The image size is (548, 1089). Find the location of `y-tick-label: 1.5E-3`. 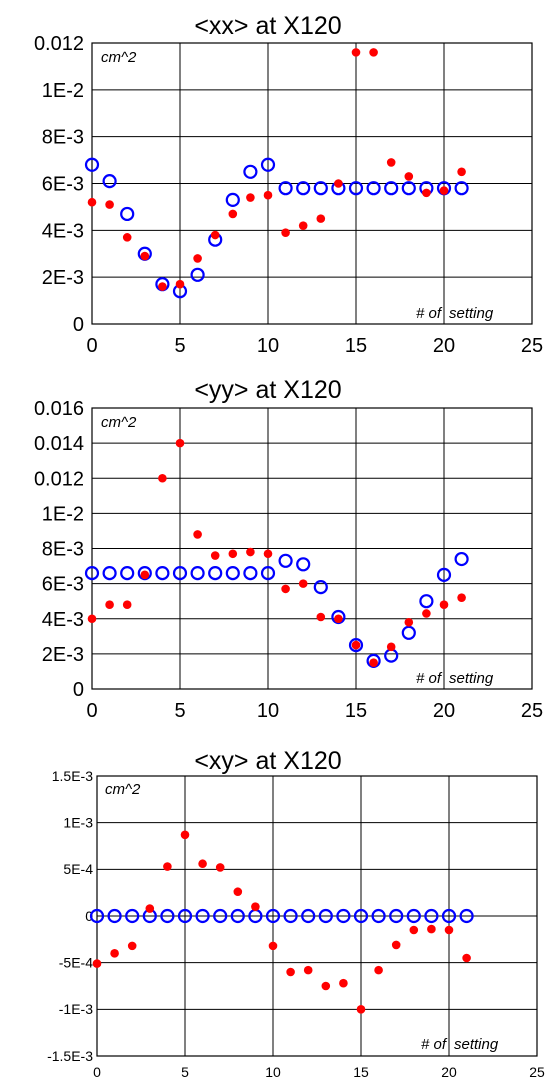

y-tick-label: 1.5E-3 is located at coordinates (72, 776).